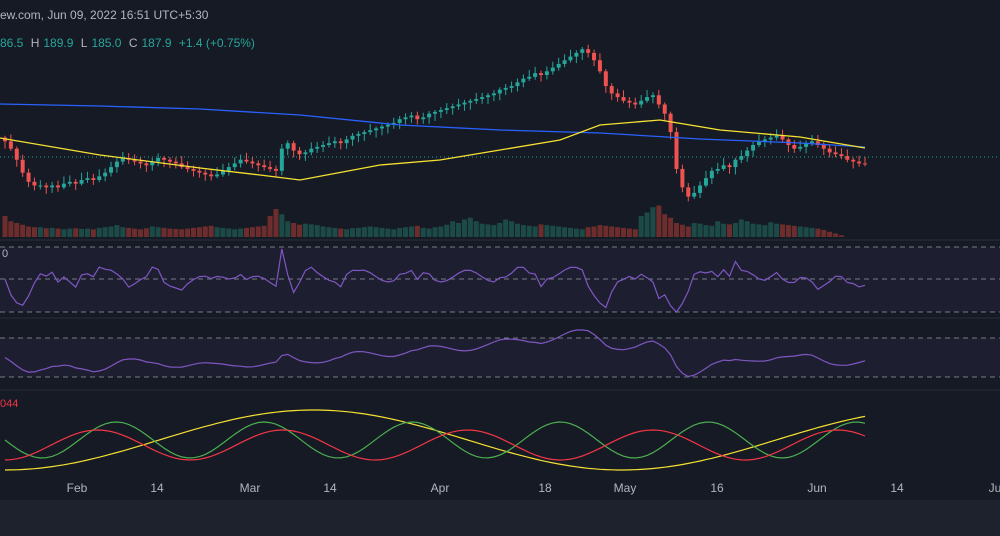 This screenshot has width=1000, height=536. What do you see at coordinates (816, 488) in the screenshot?
I see `x-tick-label: Jun` at bounding box center [816, 488].